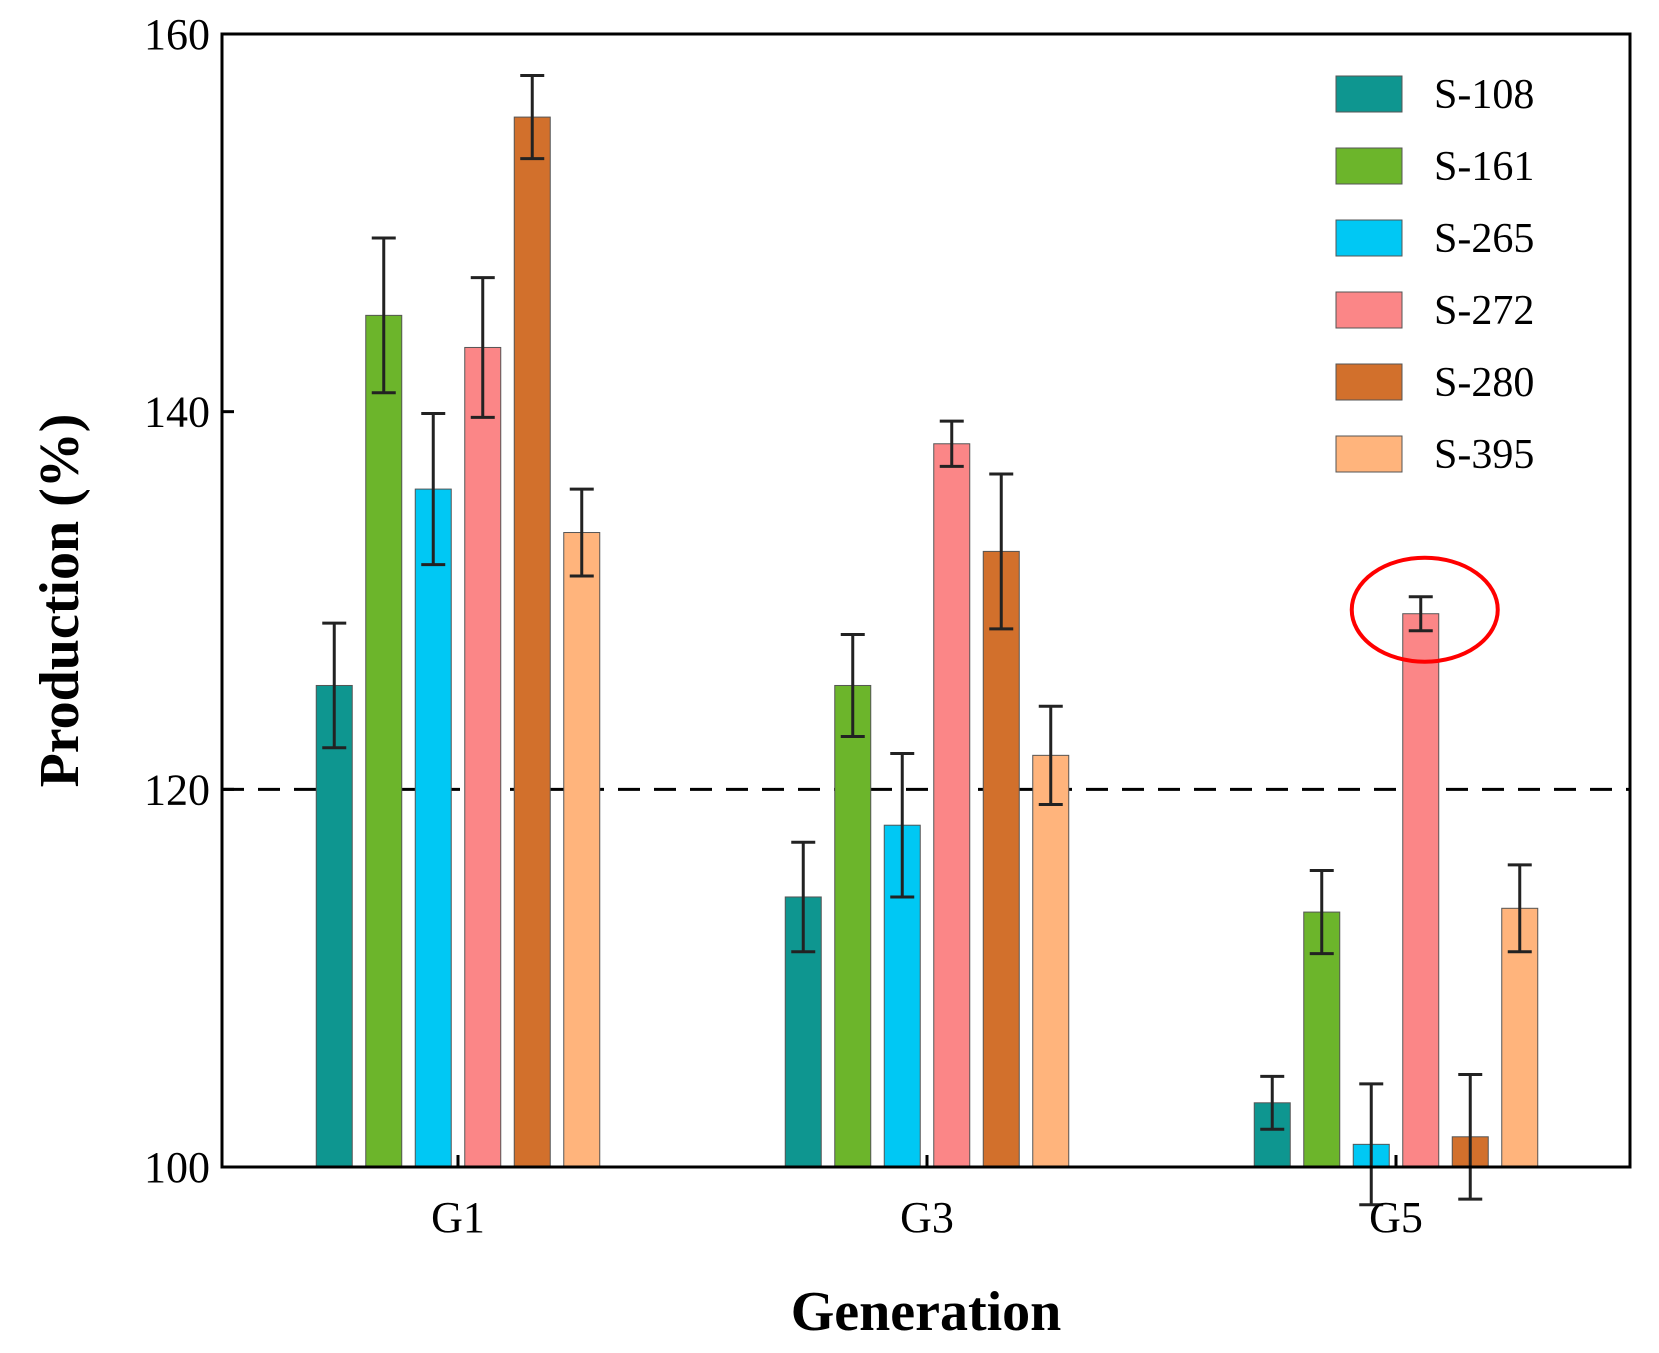 Image resolution: width=1659 pixels, height=1353 pixels. I want to click on bar-s-395-g3, so click(1051, 961).